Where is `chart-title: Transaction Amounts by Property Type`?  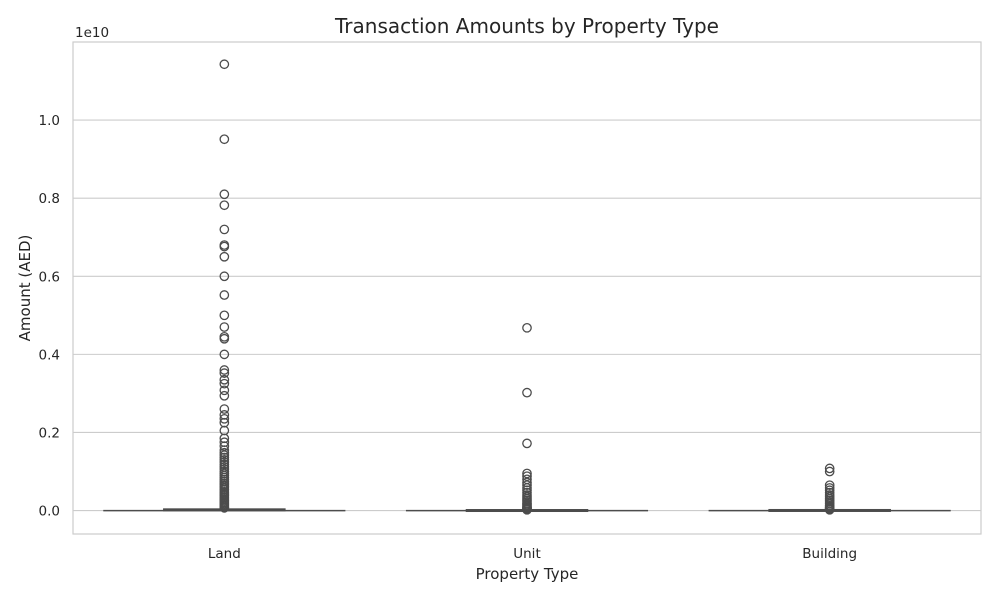 chart-title: Transaction Amounts by Property Type is located at coordinates (526, 26).